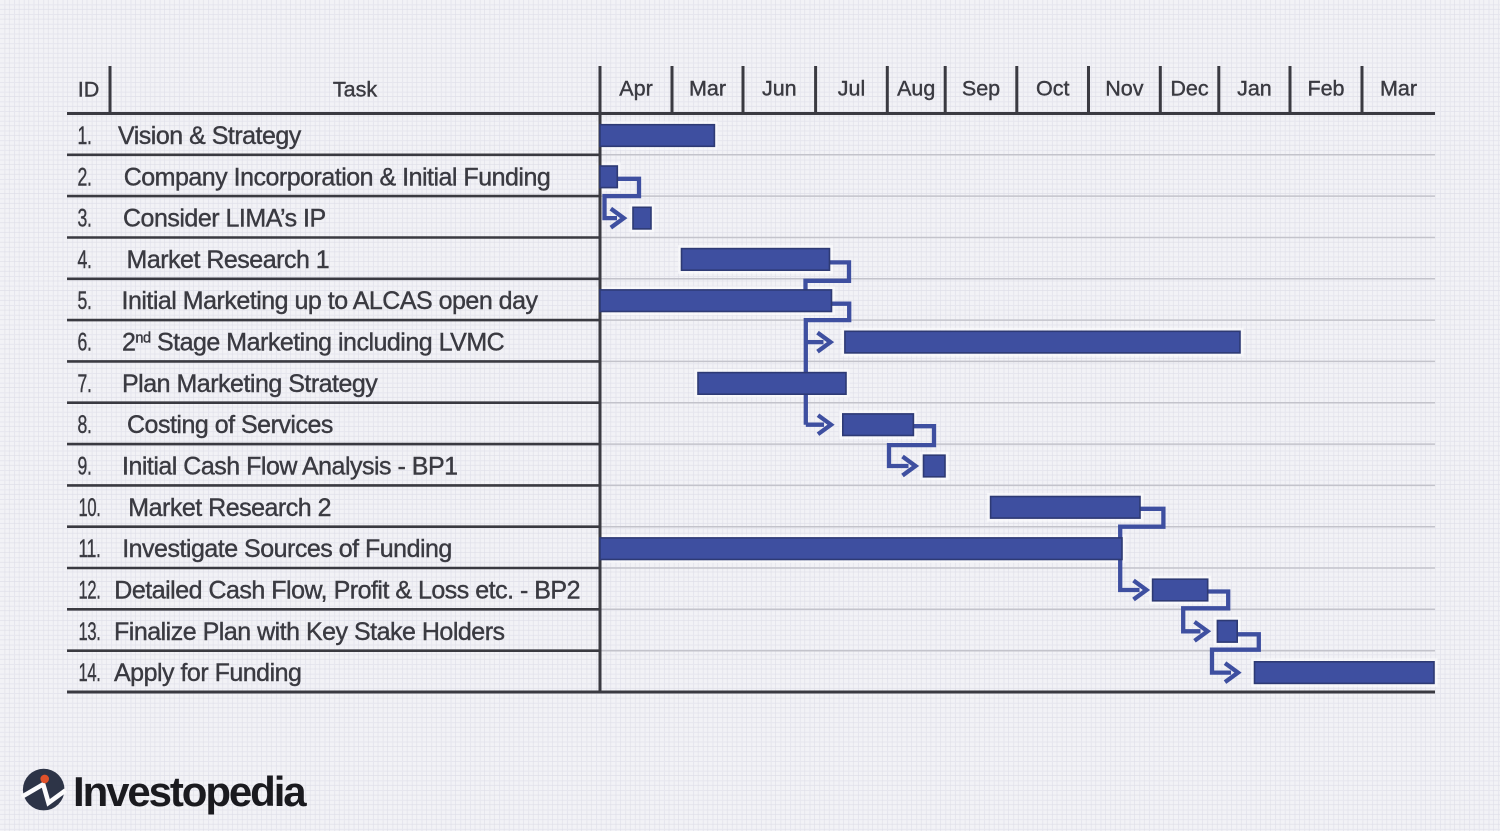  Describe the element at coordinates (851, 89) in the screenshot. I see `svg-text: Jul` at that location.